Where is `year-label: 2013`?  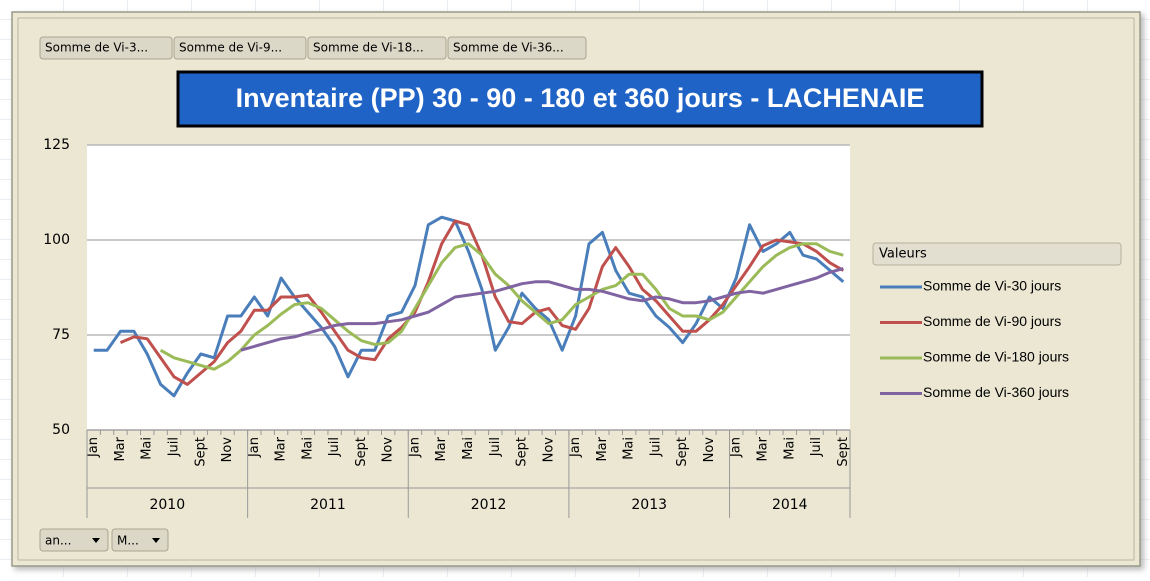
year-label: 2013 is located at coordinates (649, 505).